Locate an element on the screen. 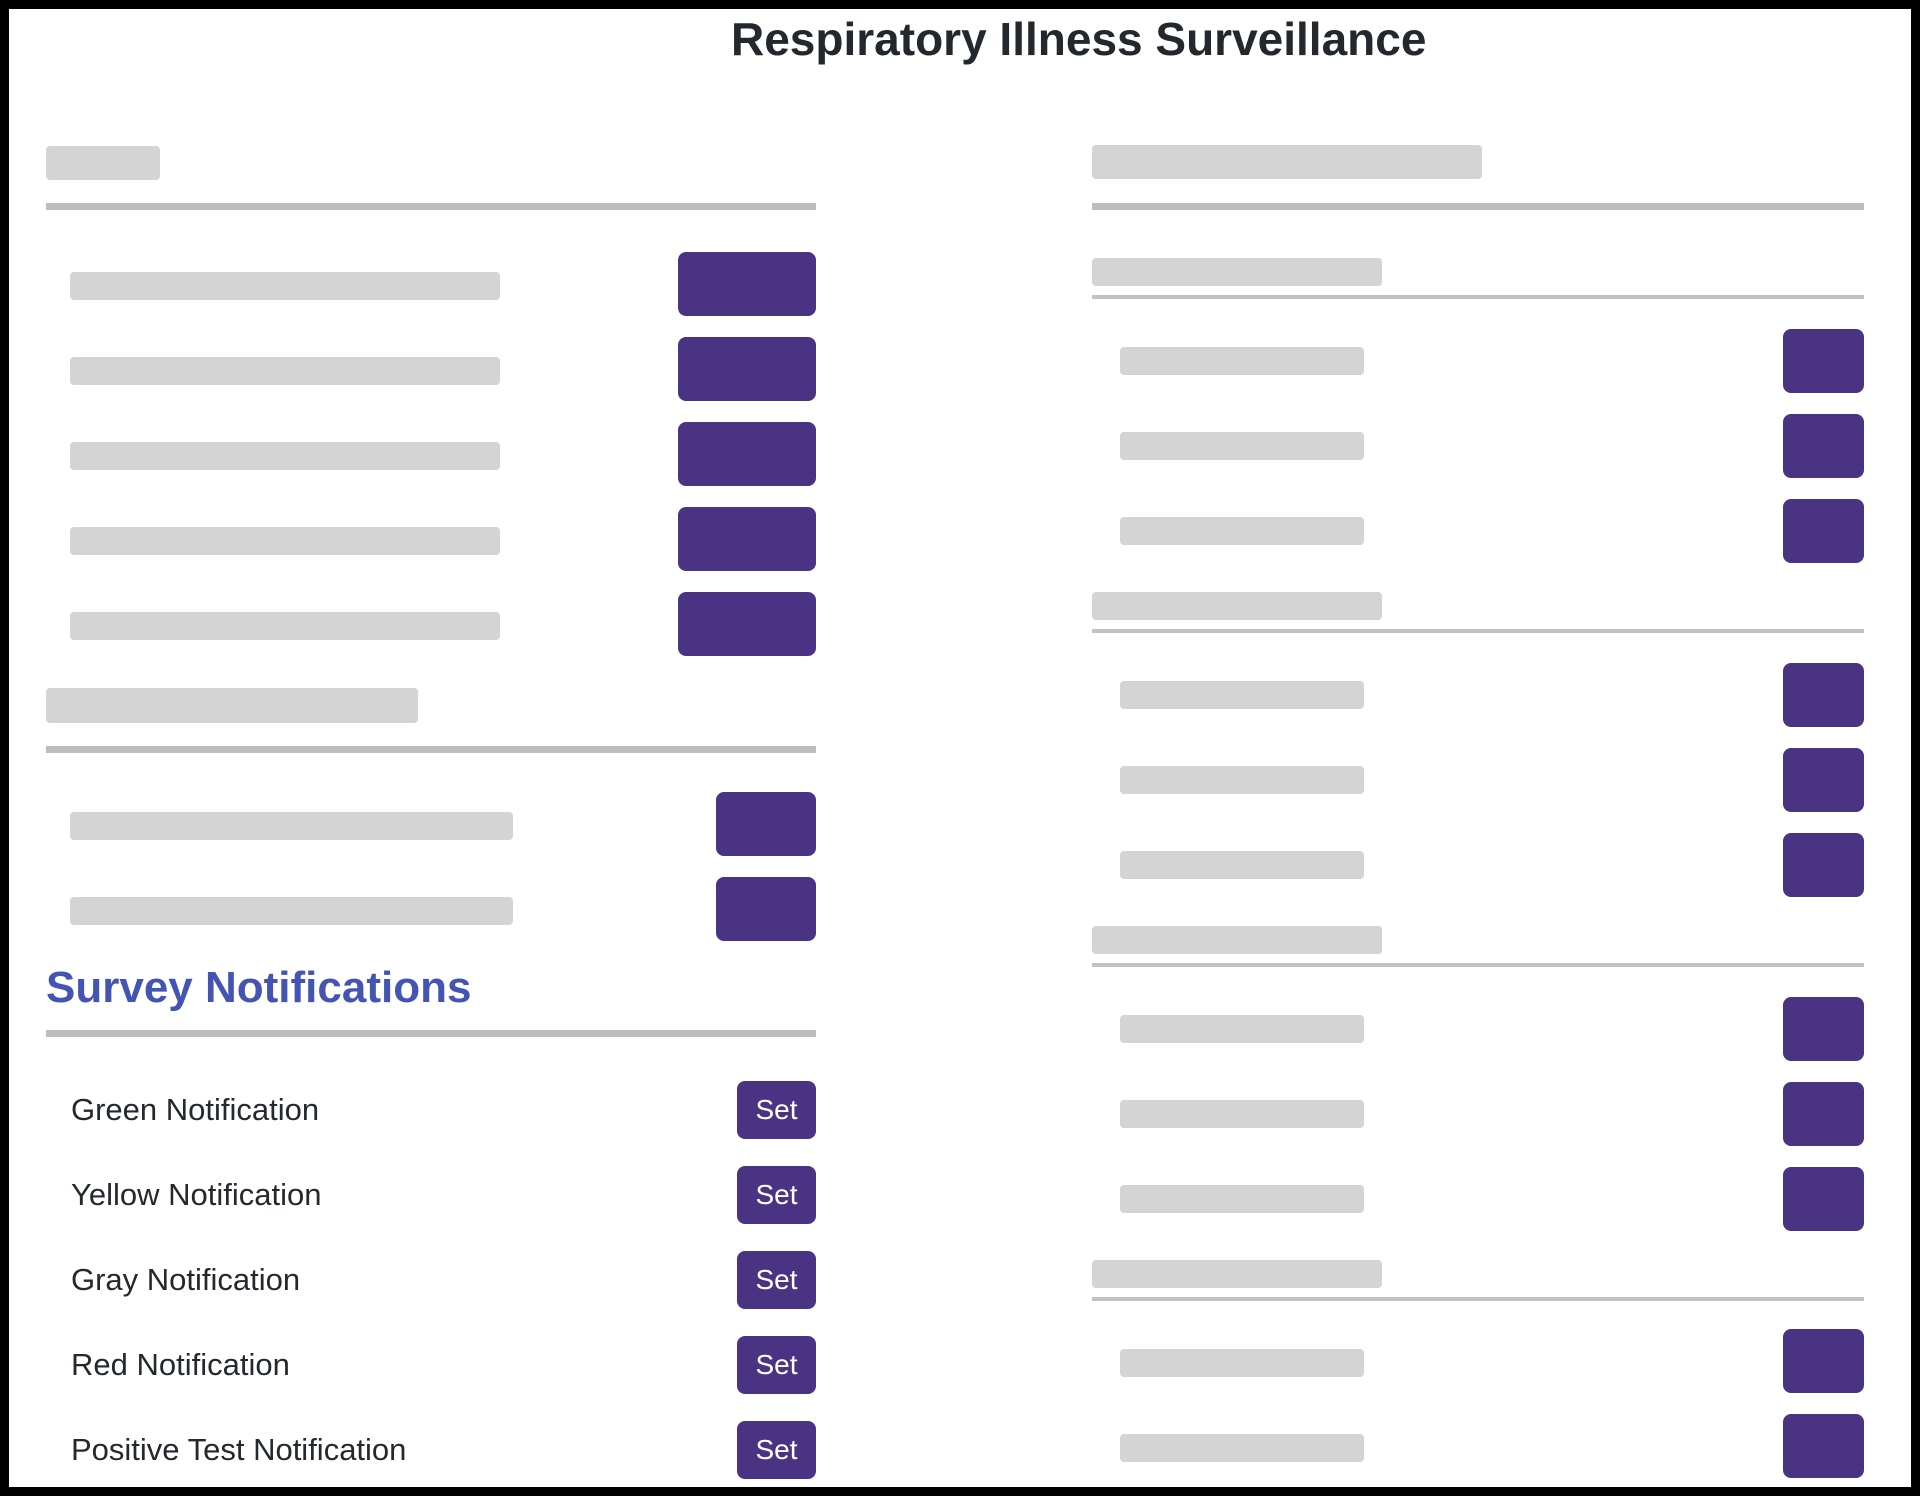  notification-label: Yellow Notification is located at coordinates (196, 1194).